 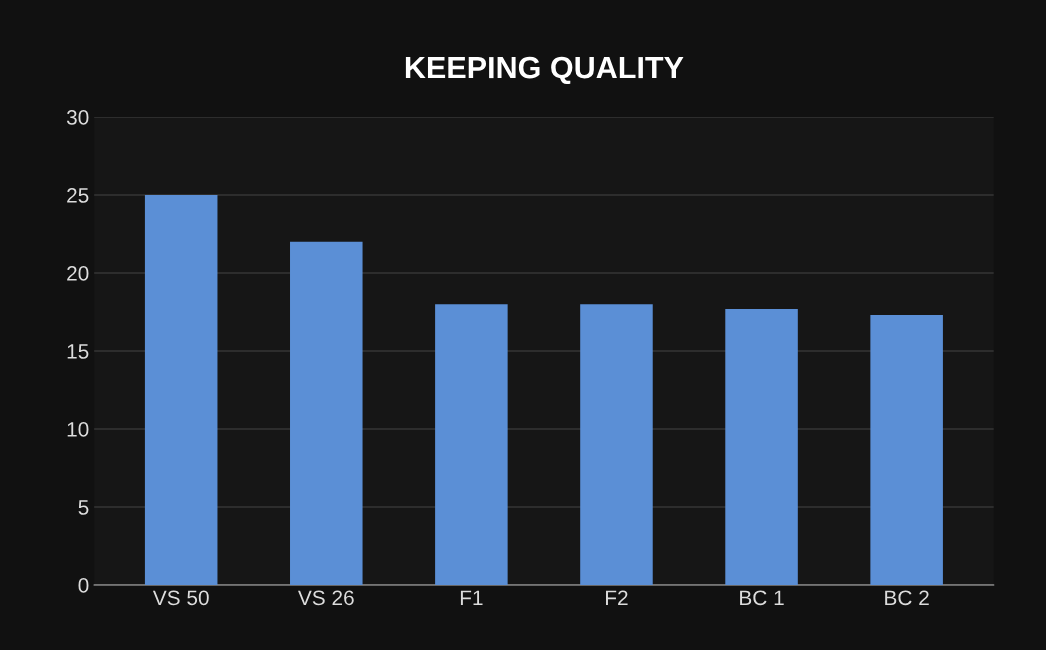 What do you see at coordinates (762, 598) in the screenshot?
I see `x-tick-label: BC 1` at bounding box center [762, 598].